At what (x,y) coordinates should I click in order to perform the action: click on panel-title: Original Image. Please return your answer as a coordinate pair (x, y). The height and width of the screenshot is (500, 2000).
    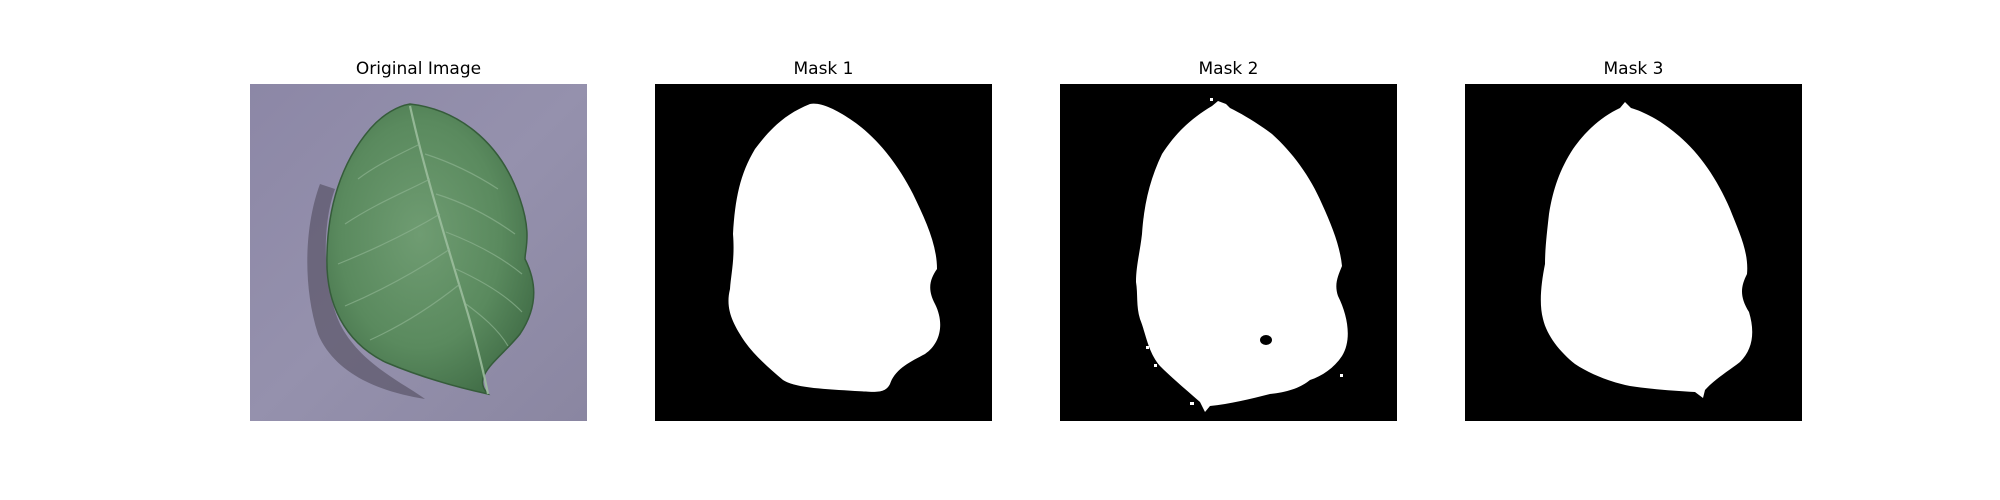
    Looking at the image, I should click on (418, 69).